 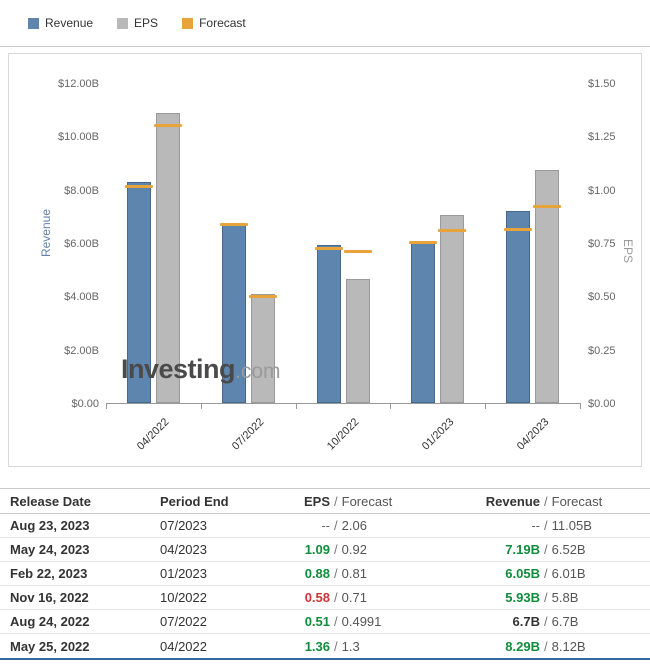 What do you see at coordinates (577, 501) in the screenshot?
I see `header-revenue-forecast: Forecast` at bounding box center [577, 501].